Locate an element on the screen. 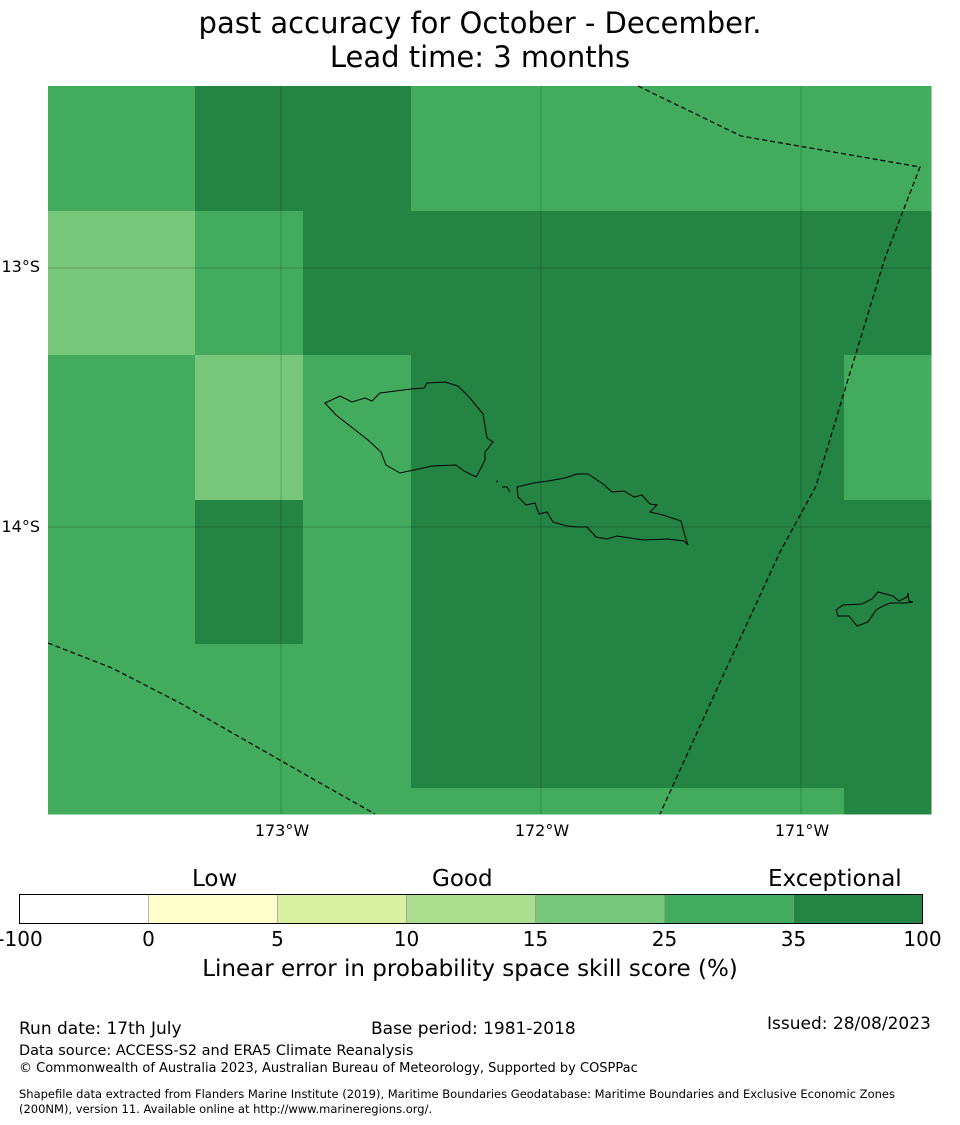 This screenshot has width=960, height=1125. island-upolu is located at coordinates (602, 509).